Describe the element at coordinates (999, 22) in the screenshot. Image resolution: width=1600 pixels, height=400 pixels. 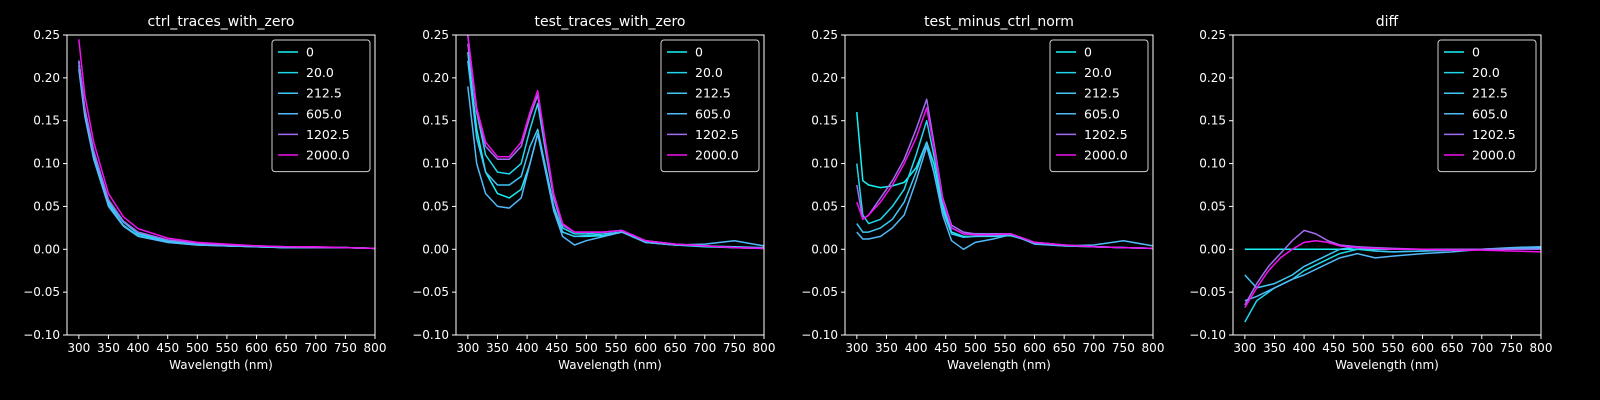
I see `chart-title: test_minus_ctrl_norm` at that location.